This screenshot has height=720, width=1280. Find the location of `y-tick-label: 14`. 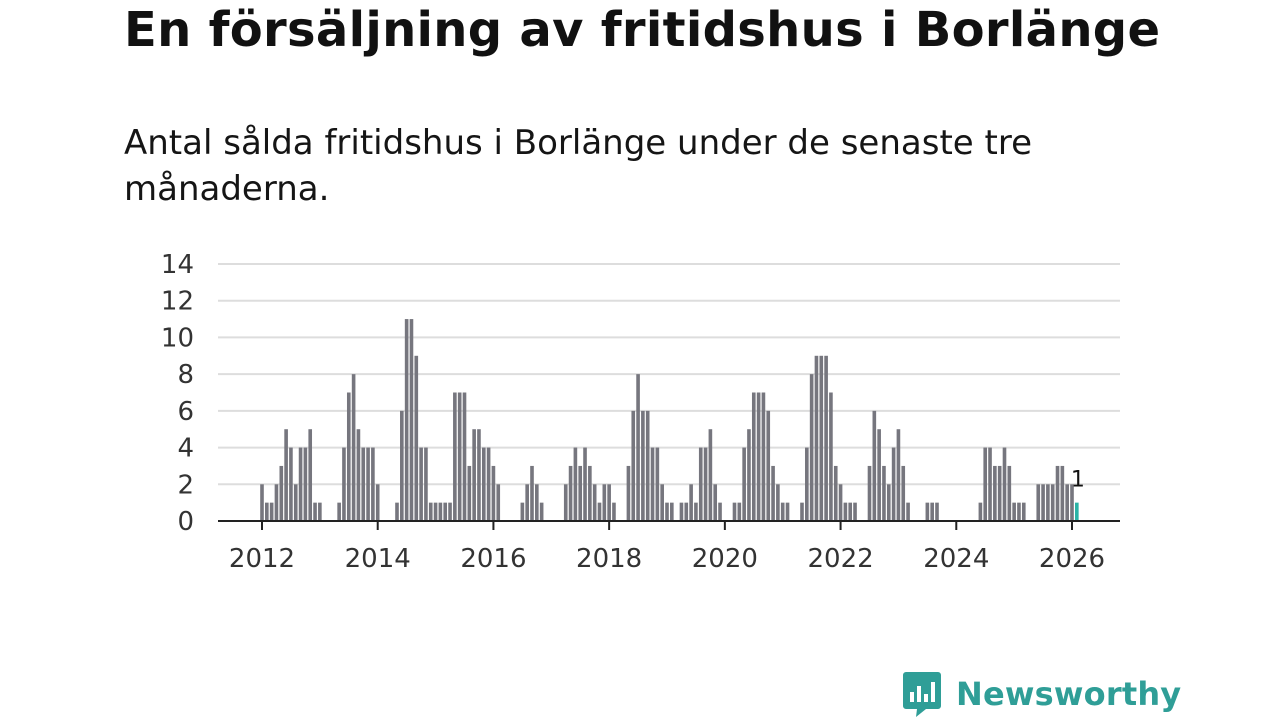

y-tick-label: 14 is located at coordinates (177, 265).